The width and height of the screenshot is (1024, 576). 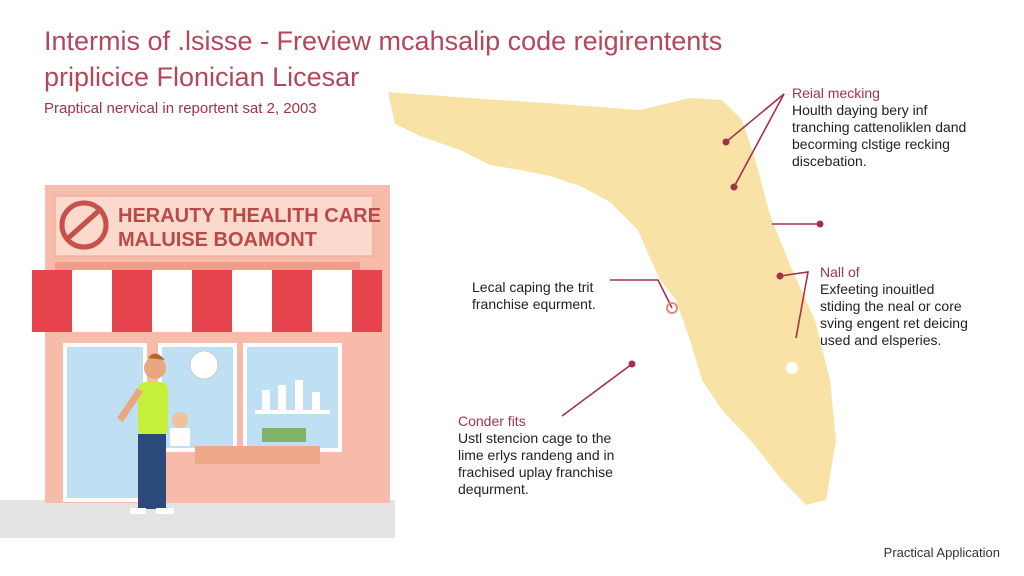 What do you see at coordinates (492, 421) in the screenshot?
I see `callout-heading: Conder fits` at bounding box center [492, 421].